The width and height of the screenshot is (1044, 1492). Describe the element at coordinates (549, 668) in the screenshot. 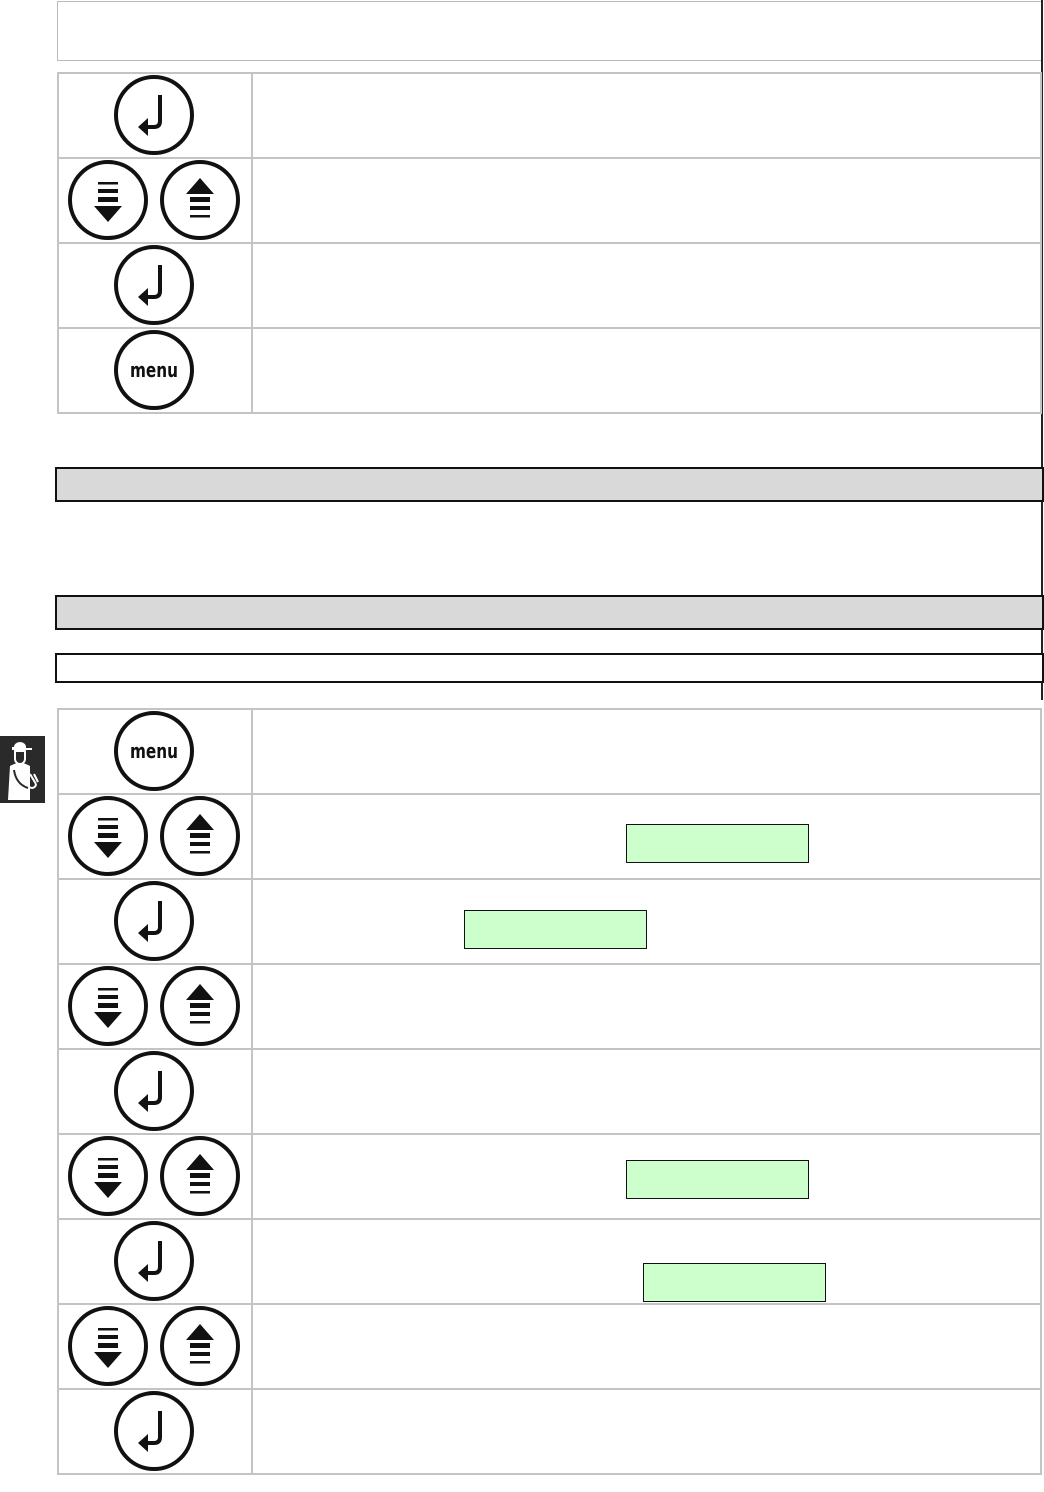

I see `subsection-bar` at that location.